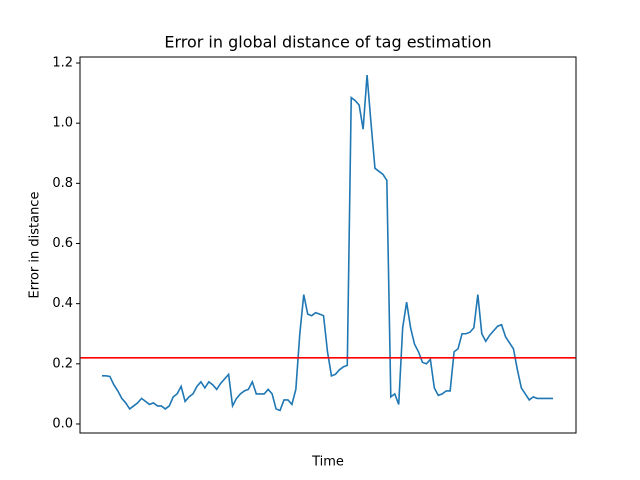 The width and height of the screenshot is (640, 480). I want to click on y-tick-label: 1.2, so click(62, 63).